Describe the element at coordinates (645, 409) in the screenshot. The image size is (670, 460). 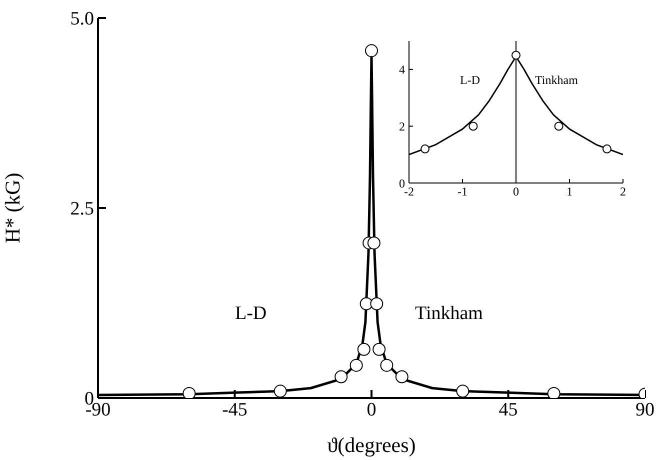
I see `x-tick-label: 90` at that location.